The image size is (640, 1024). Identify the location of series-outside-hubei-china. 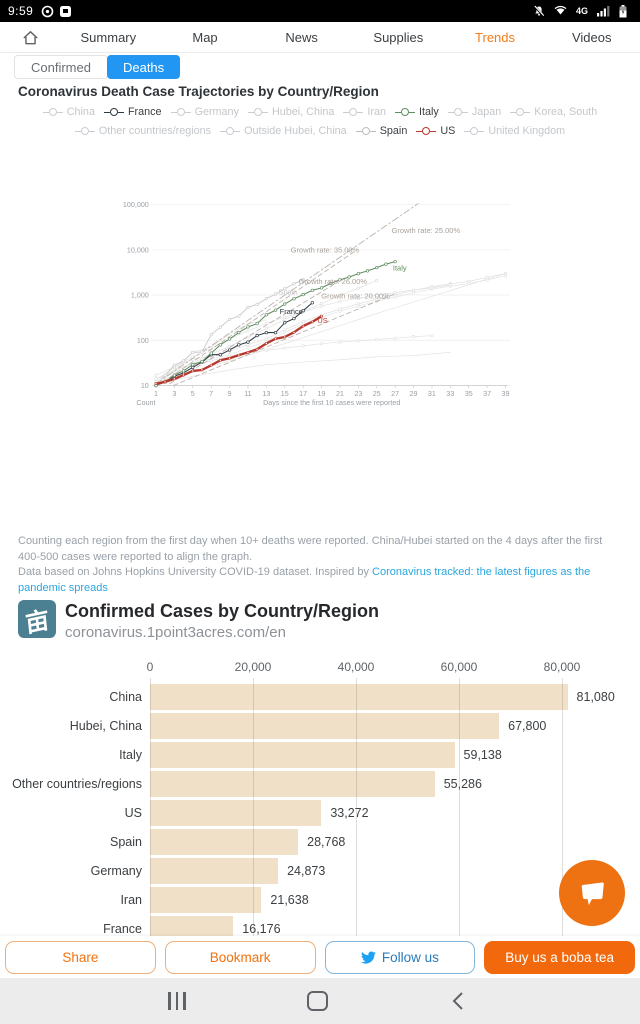
(330, 328).